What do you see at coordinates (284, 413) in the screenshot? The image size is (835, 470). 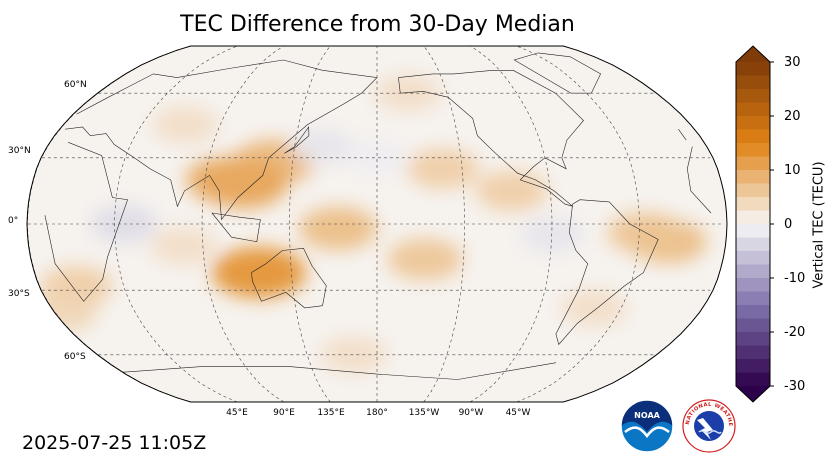 I see `lon-label-90e: 90°E` at bounding box center [284, 413].